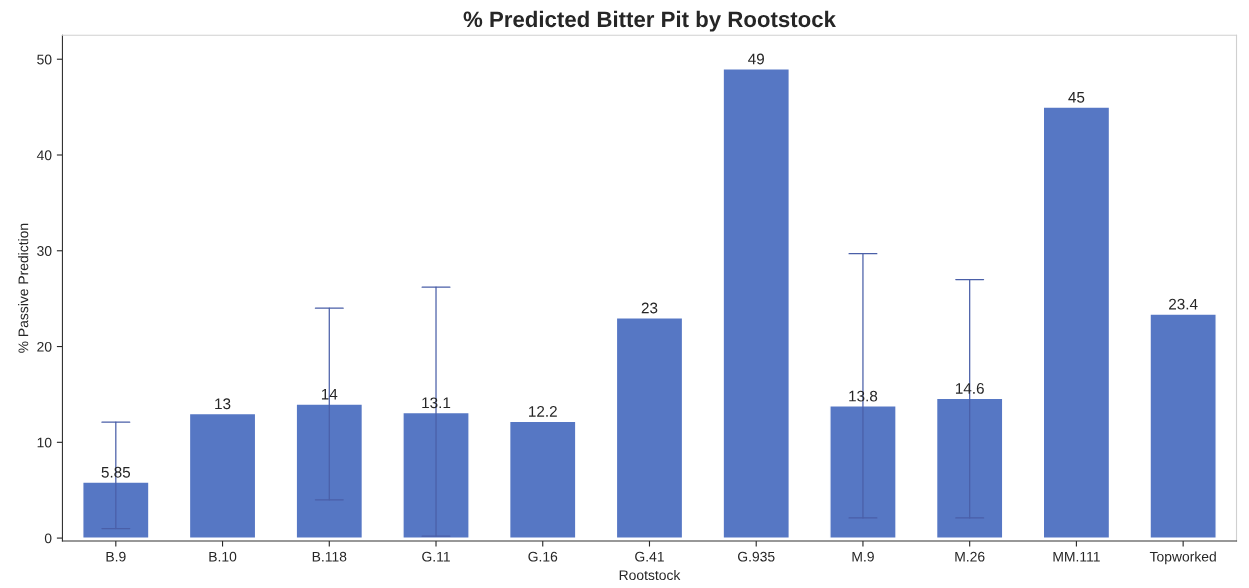  What do you see at coordinates (863, 556) in the screenshot?
I see `x-tick-label: M.9` at bounding box center [863, 556].